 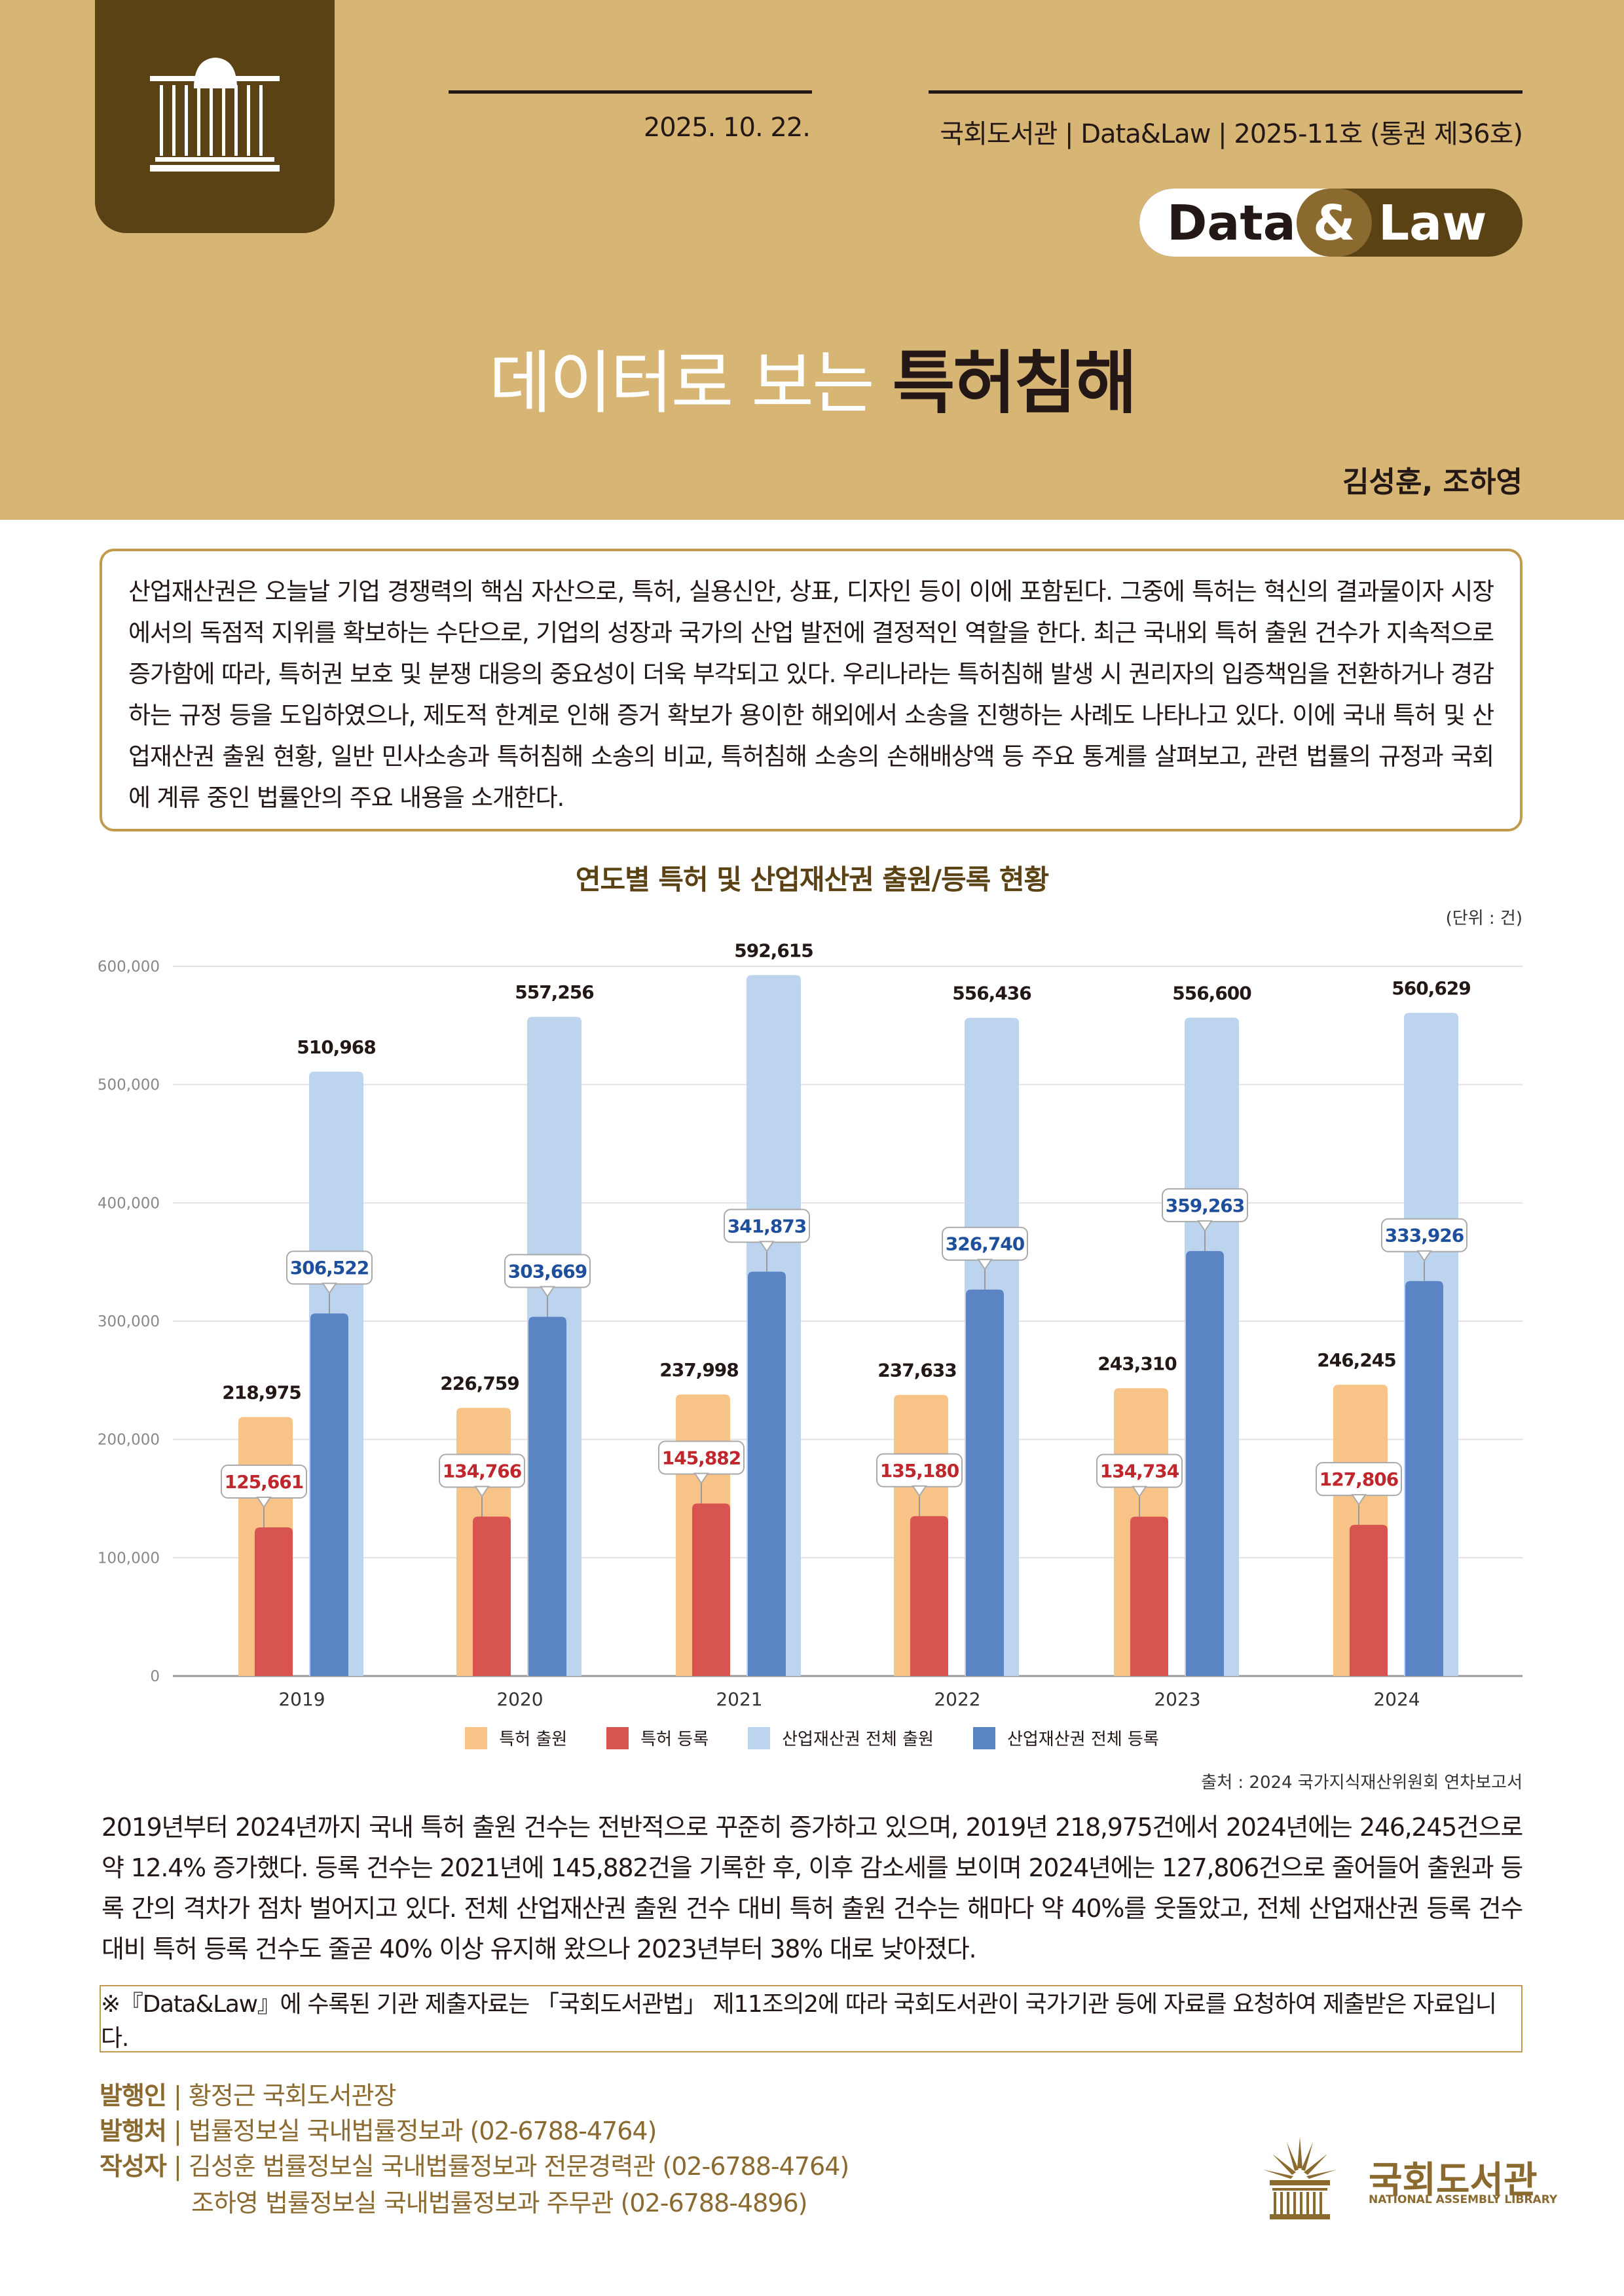 What do you see at coordinates (699, 1370) in the screenshot?
I see `value-label: 237,998` at bounding box center [699, 1370].